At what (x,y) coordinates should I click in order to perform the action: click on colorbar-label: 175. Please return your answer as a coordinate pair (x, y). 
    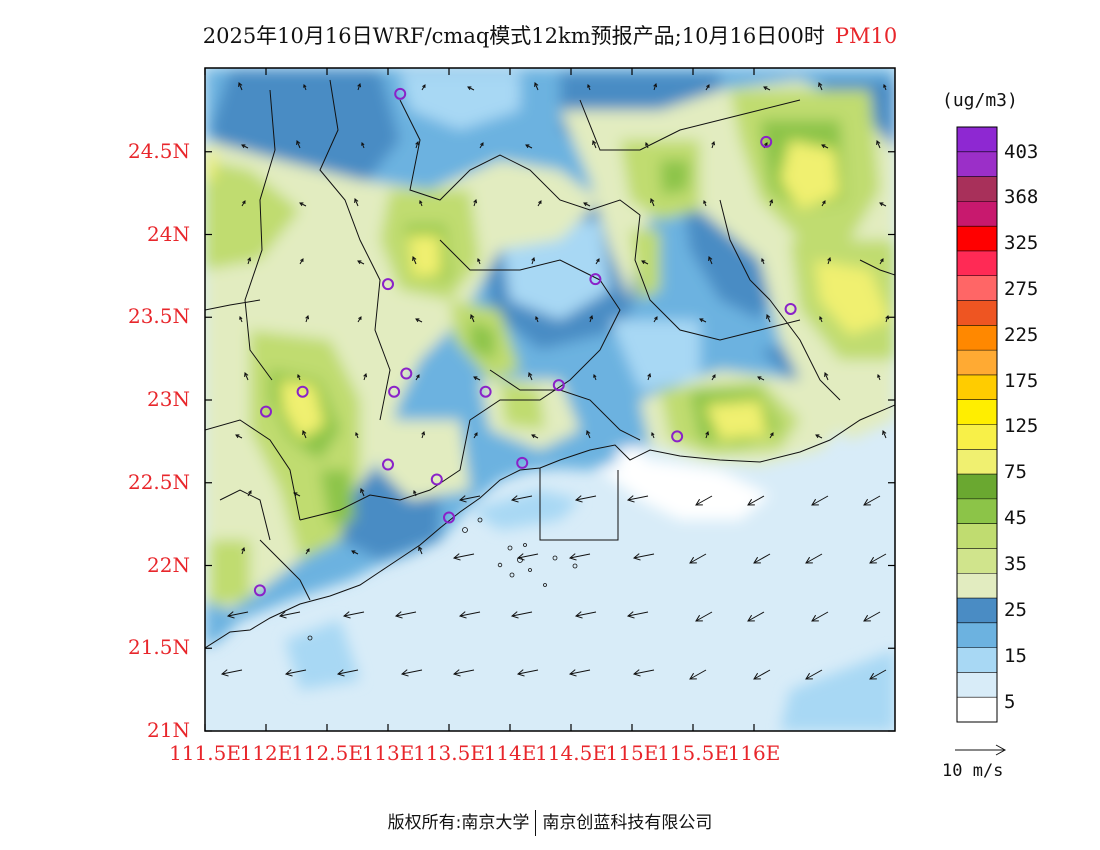
    Looking at the image, I should click on (1021, 381).